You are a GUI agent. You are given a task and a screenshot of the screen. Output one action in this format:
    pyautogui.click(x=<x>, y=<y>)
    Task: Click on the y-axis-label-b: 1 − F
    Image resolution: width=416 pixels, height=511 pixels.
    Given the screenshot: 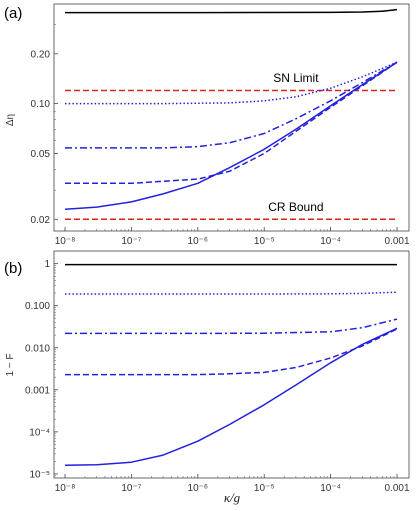 What is the action you would take?
    pyautogui.click(x=10, y=364)
    